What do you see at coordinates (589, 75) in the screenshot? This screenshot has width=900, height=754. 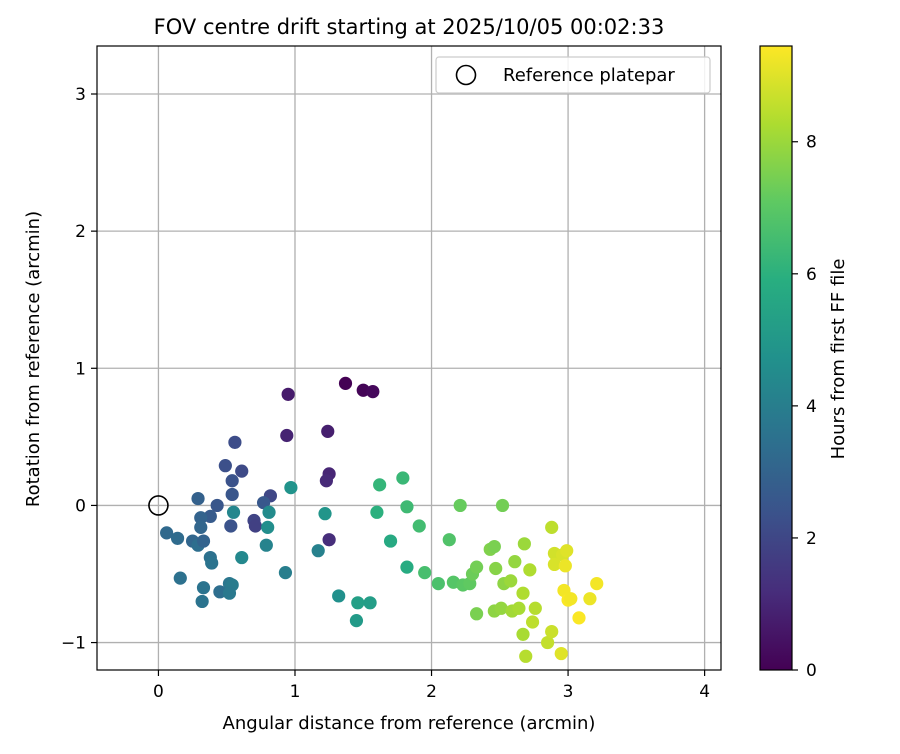 I see `legend-label-reference-platepar: Reference platepar` at bounding box center [589, 75].